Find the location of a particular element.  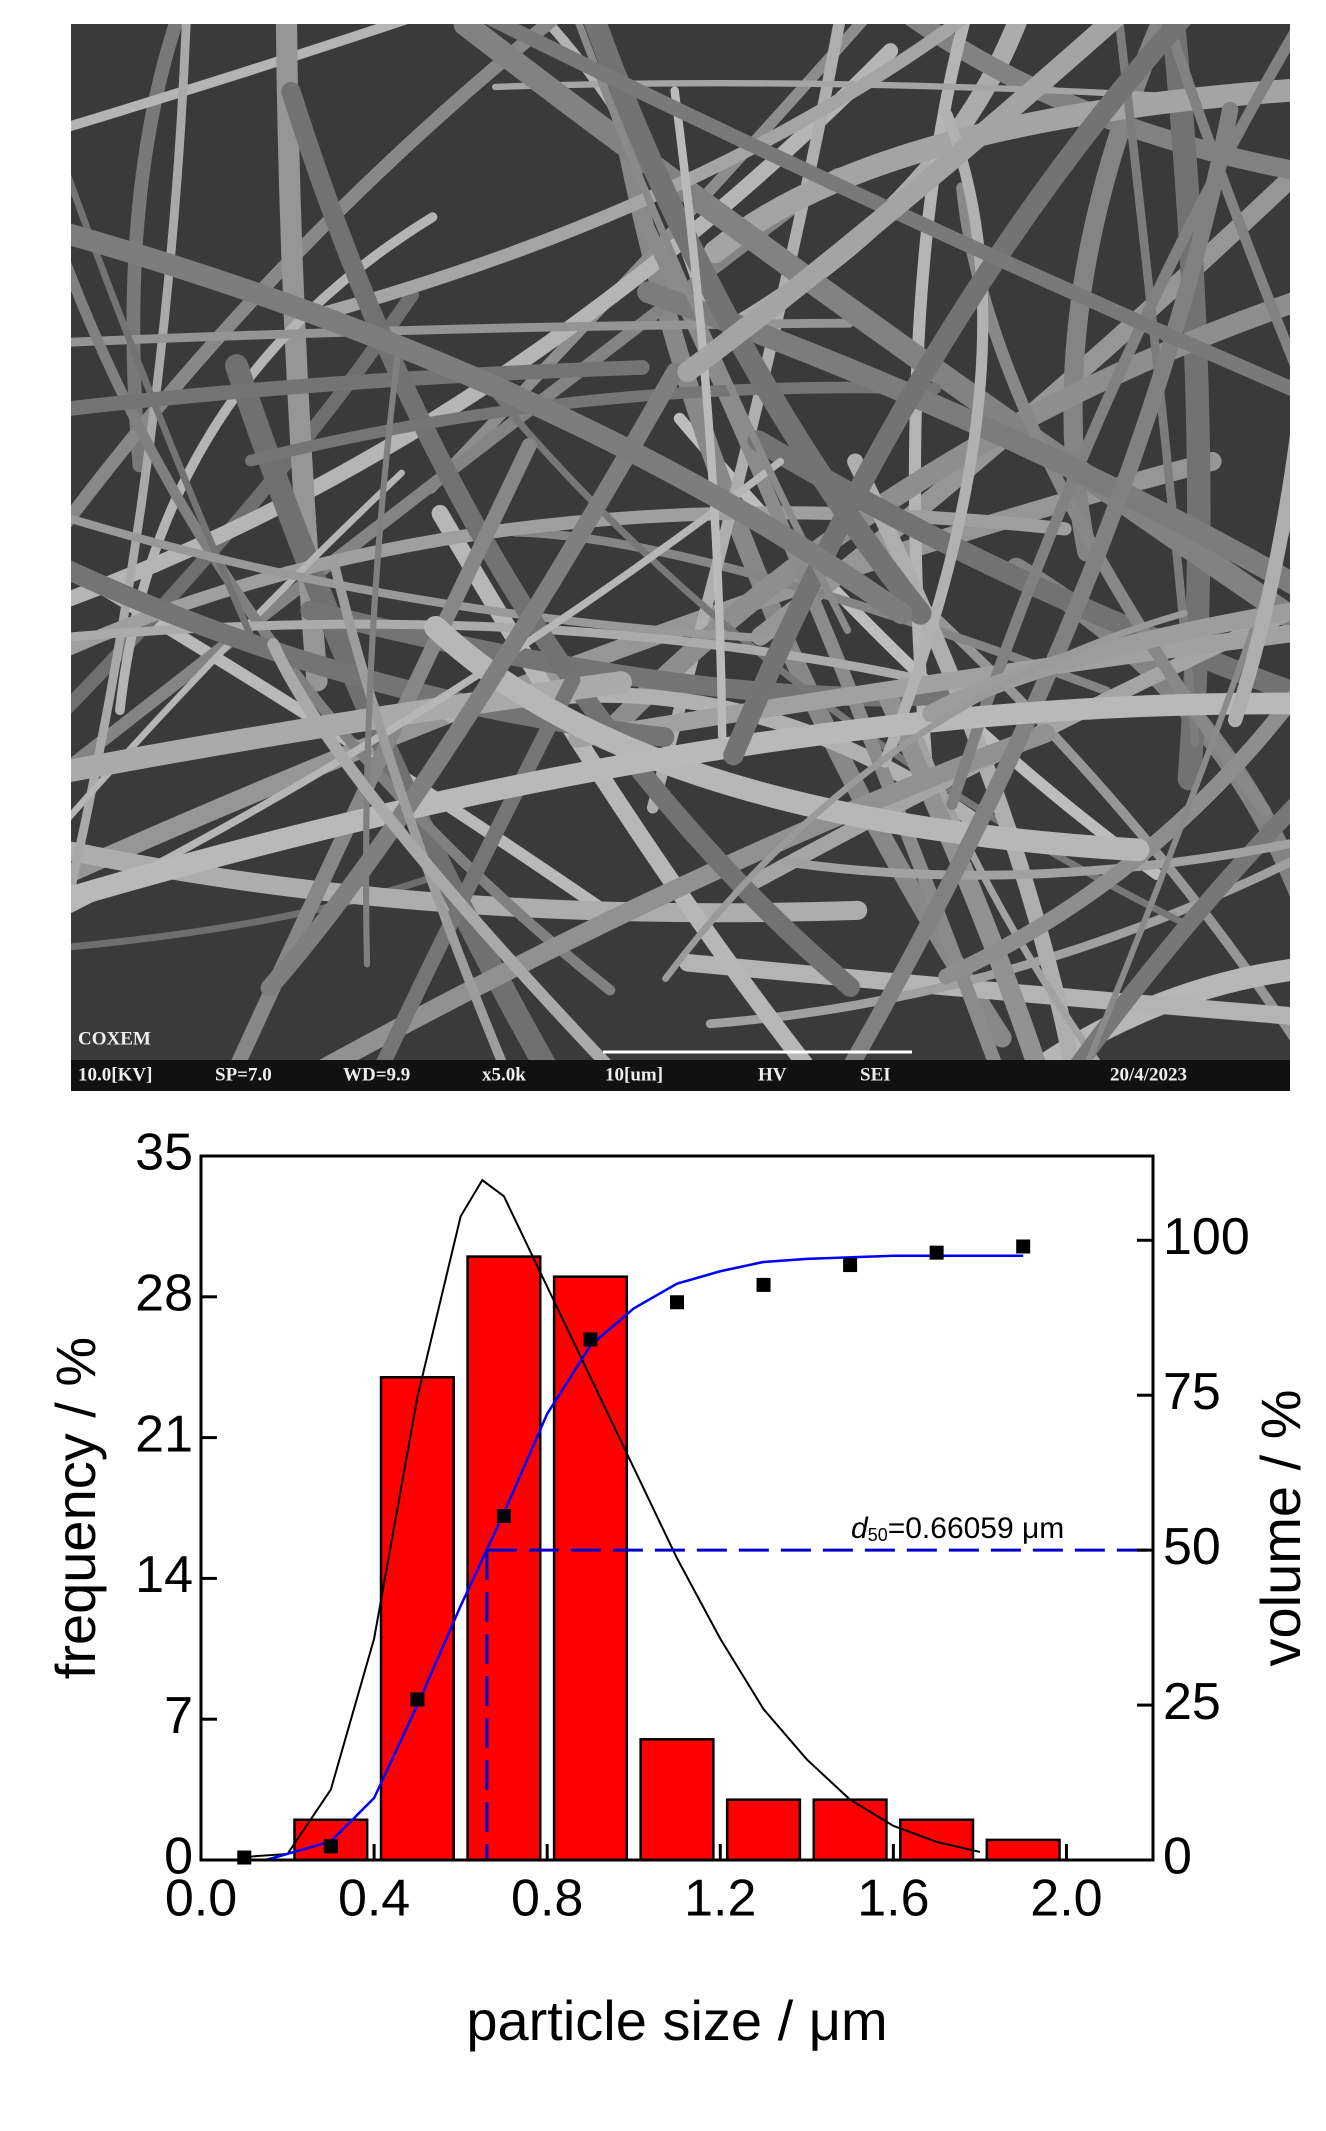

y-tick-label: 14 is located at coordinates (164, 1575).